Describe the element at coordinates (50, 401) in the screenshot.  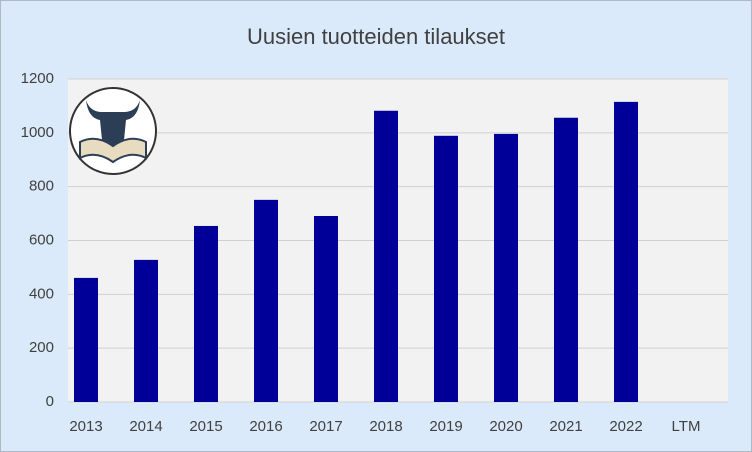
I see `y-tick-label: 0` at that location.